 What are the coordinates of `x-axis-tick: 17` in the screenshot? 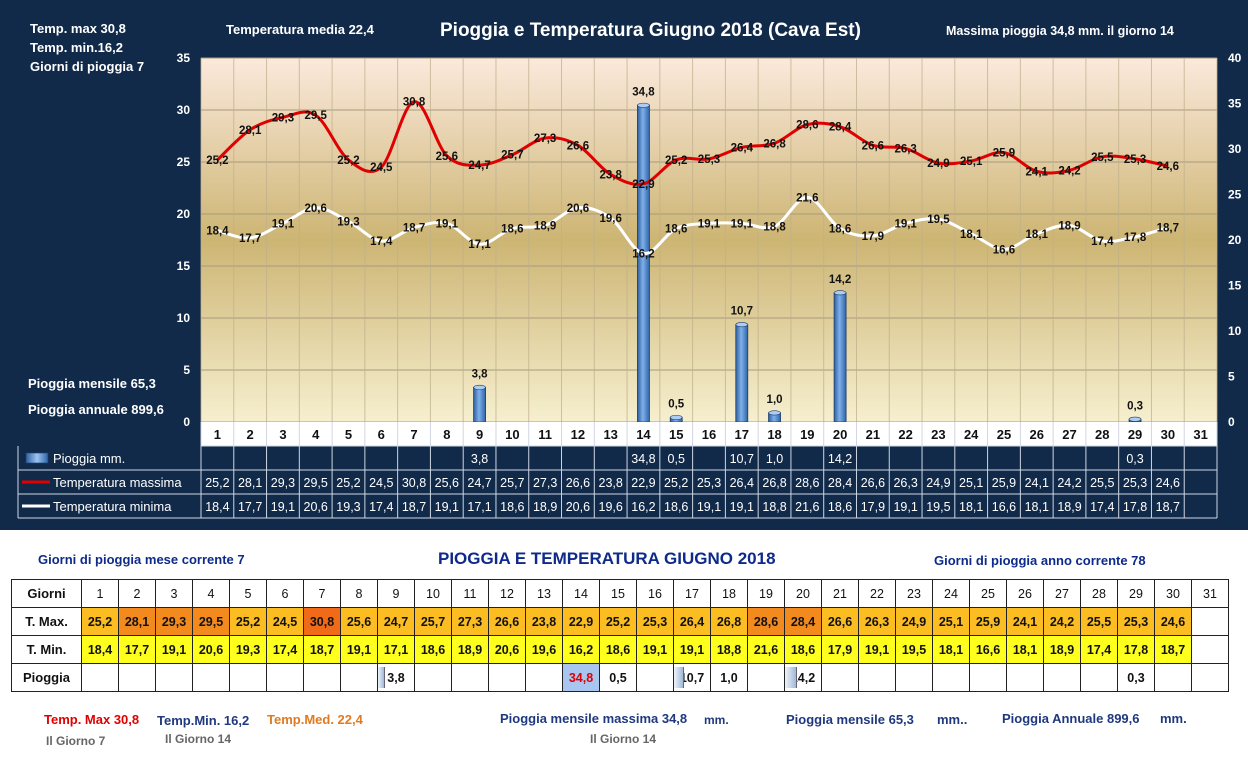 It's located at (742, 434).